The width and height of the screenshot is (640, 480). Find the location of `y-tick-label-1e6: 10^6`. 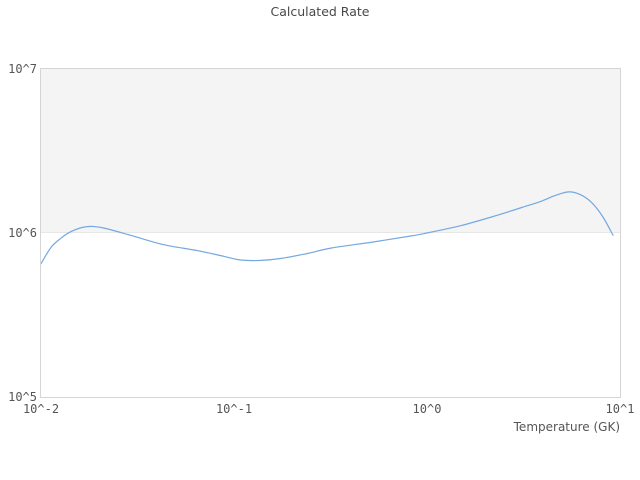

y-tick-label-1e6: 10^6 is located at coordinates (22, 233).